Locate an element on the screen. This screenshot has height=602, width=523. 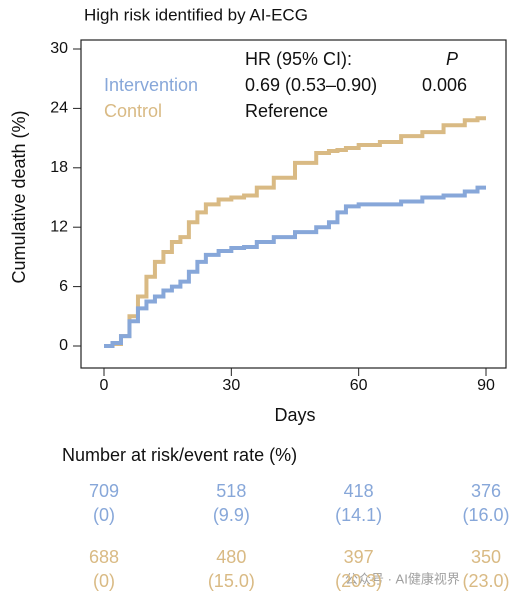
y-tick-label: 12 is located at coordinates (59, 226).